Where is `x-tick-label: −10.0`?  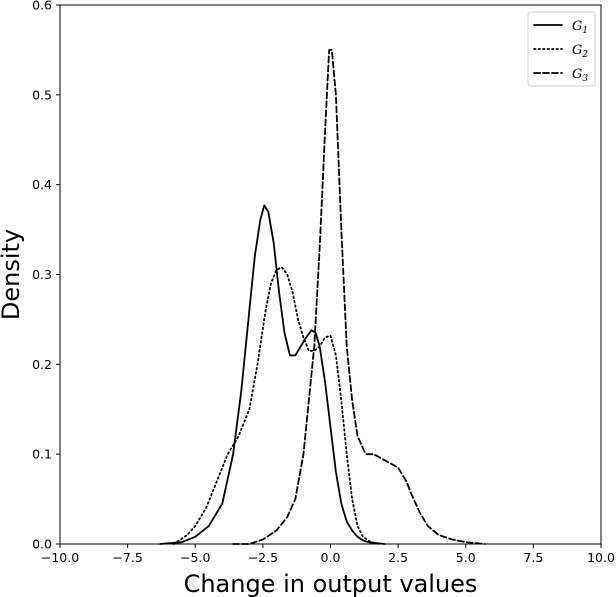 x-tick-label: −10.0 is located at coordinates (60, 557).